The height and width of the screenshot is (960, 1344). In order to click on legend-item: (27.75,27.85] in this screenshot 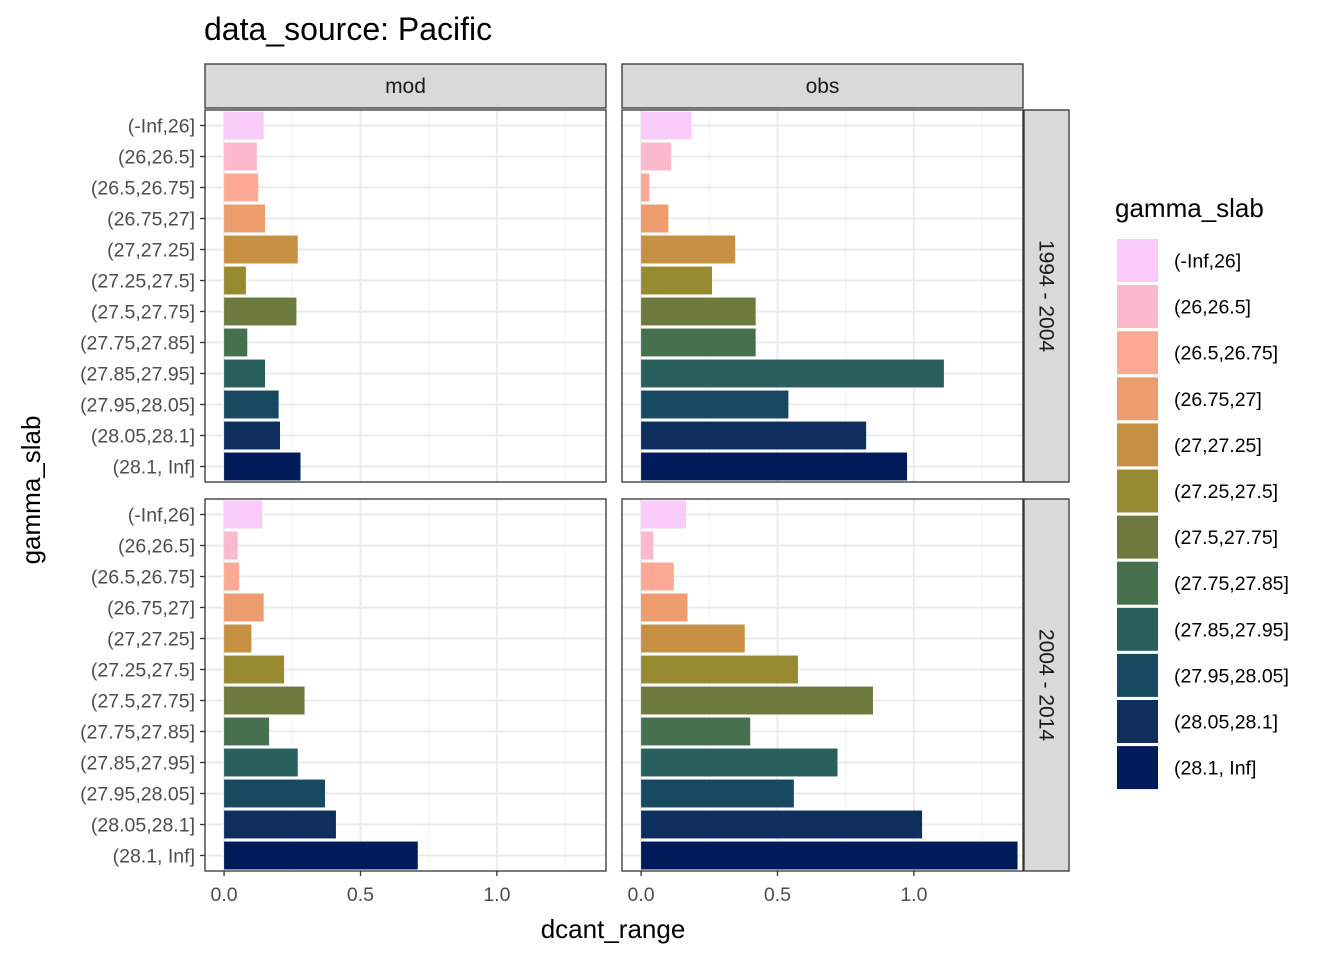, I will do `click(1203, 583)`.